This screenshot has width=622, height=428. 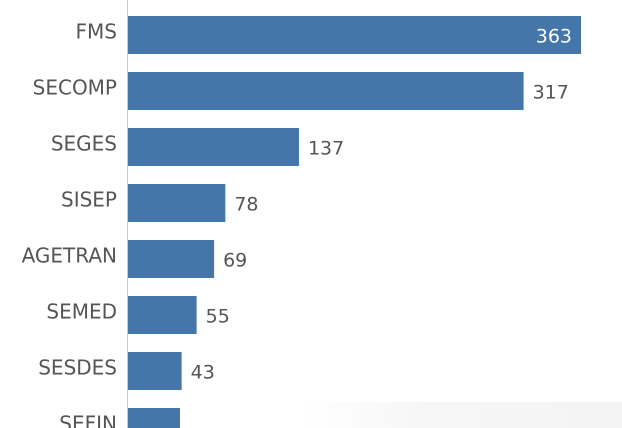 I want to click on data-label: 55, so click(x=218, y=317).